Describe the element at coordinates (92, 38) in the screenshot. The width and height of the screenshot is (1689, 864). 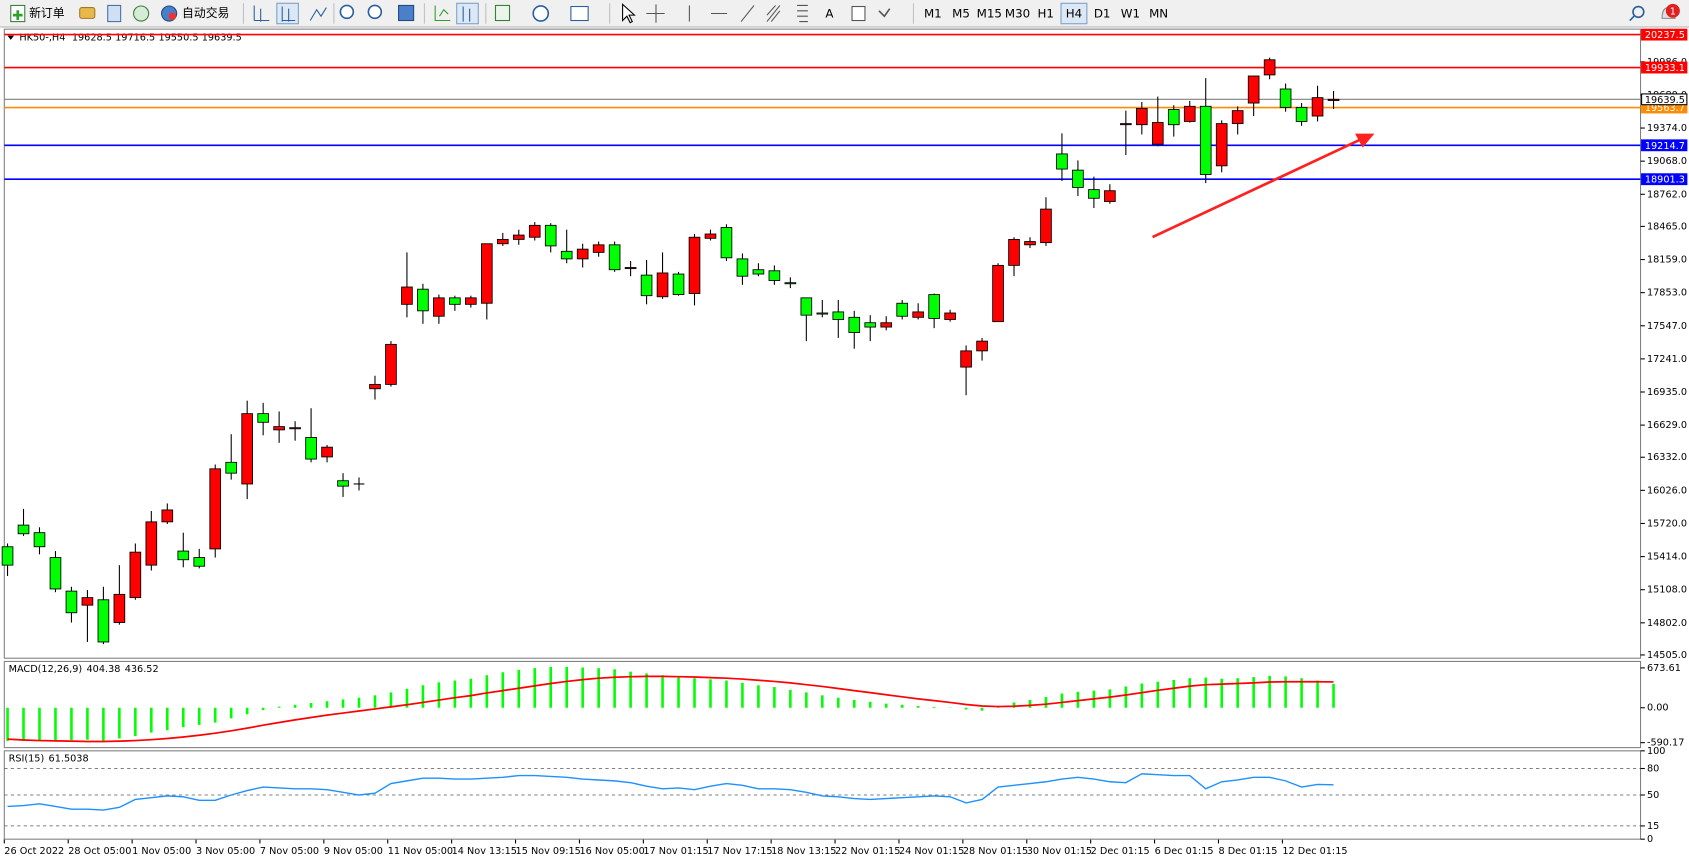
I see `header-value: 19628.5` at that location.